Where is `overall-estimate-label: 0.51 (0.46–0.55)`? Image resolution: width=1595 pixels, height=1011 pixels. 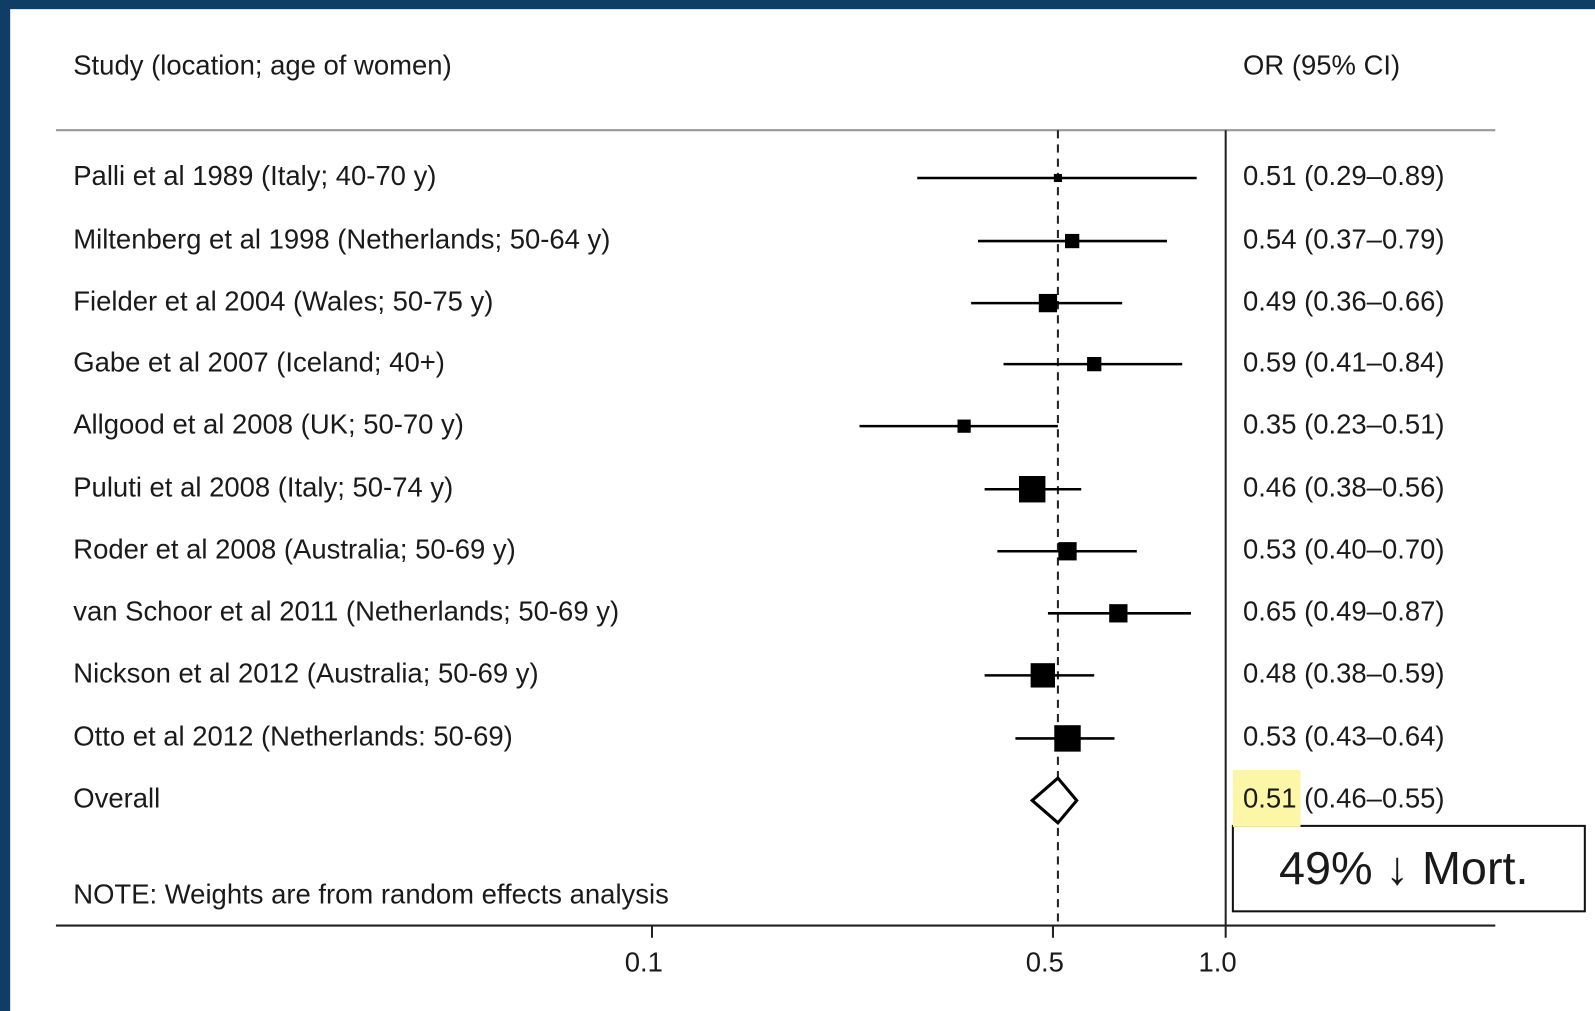 overall-estimate-label: 0.51 (0.46–0.55) is located at coordinates (1343, 798).